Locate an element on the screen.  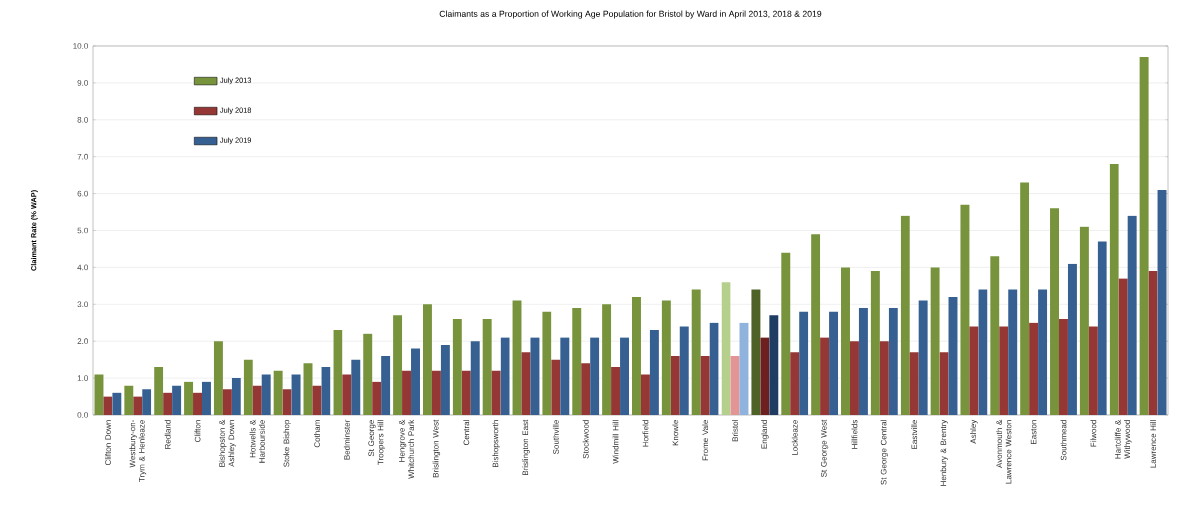
x-tick-label: Windmill Hill is located at coordinates (615, 442).